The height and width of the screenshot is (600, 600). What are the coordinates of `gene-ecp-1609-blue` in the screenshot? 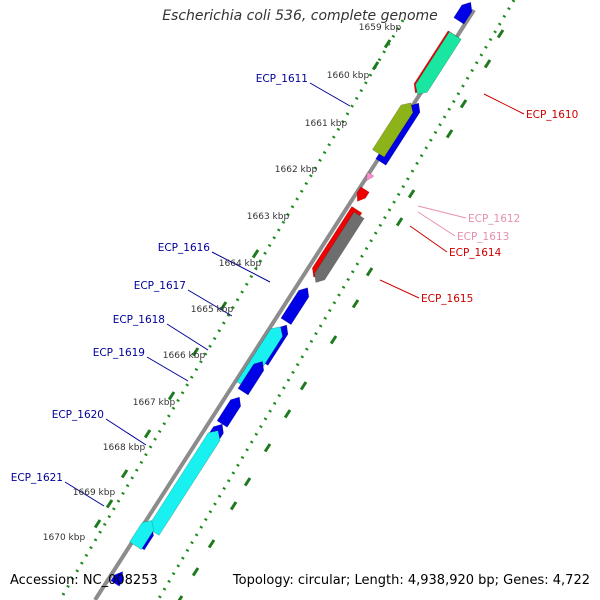 It's located at (463, 13).